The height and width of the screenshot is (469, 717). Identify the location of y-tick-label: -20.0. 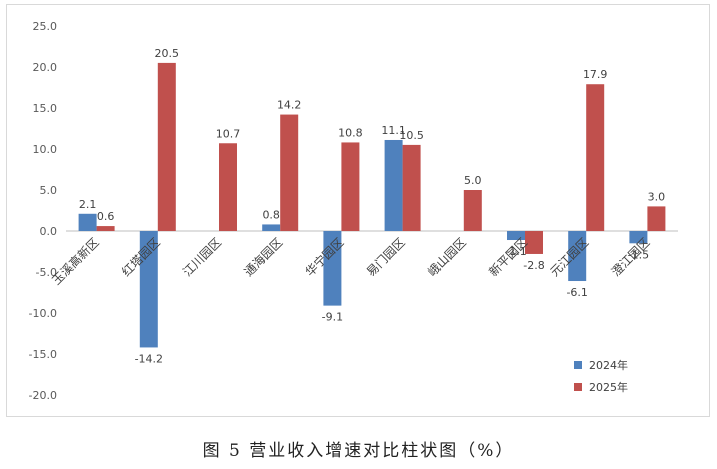
(43, 395).